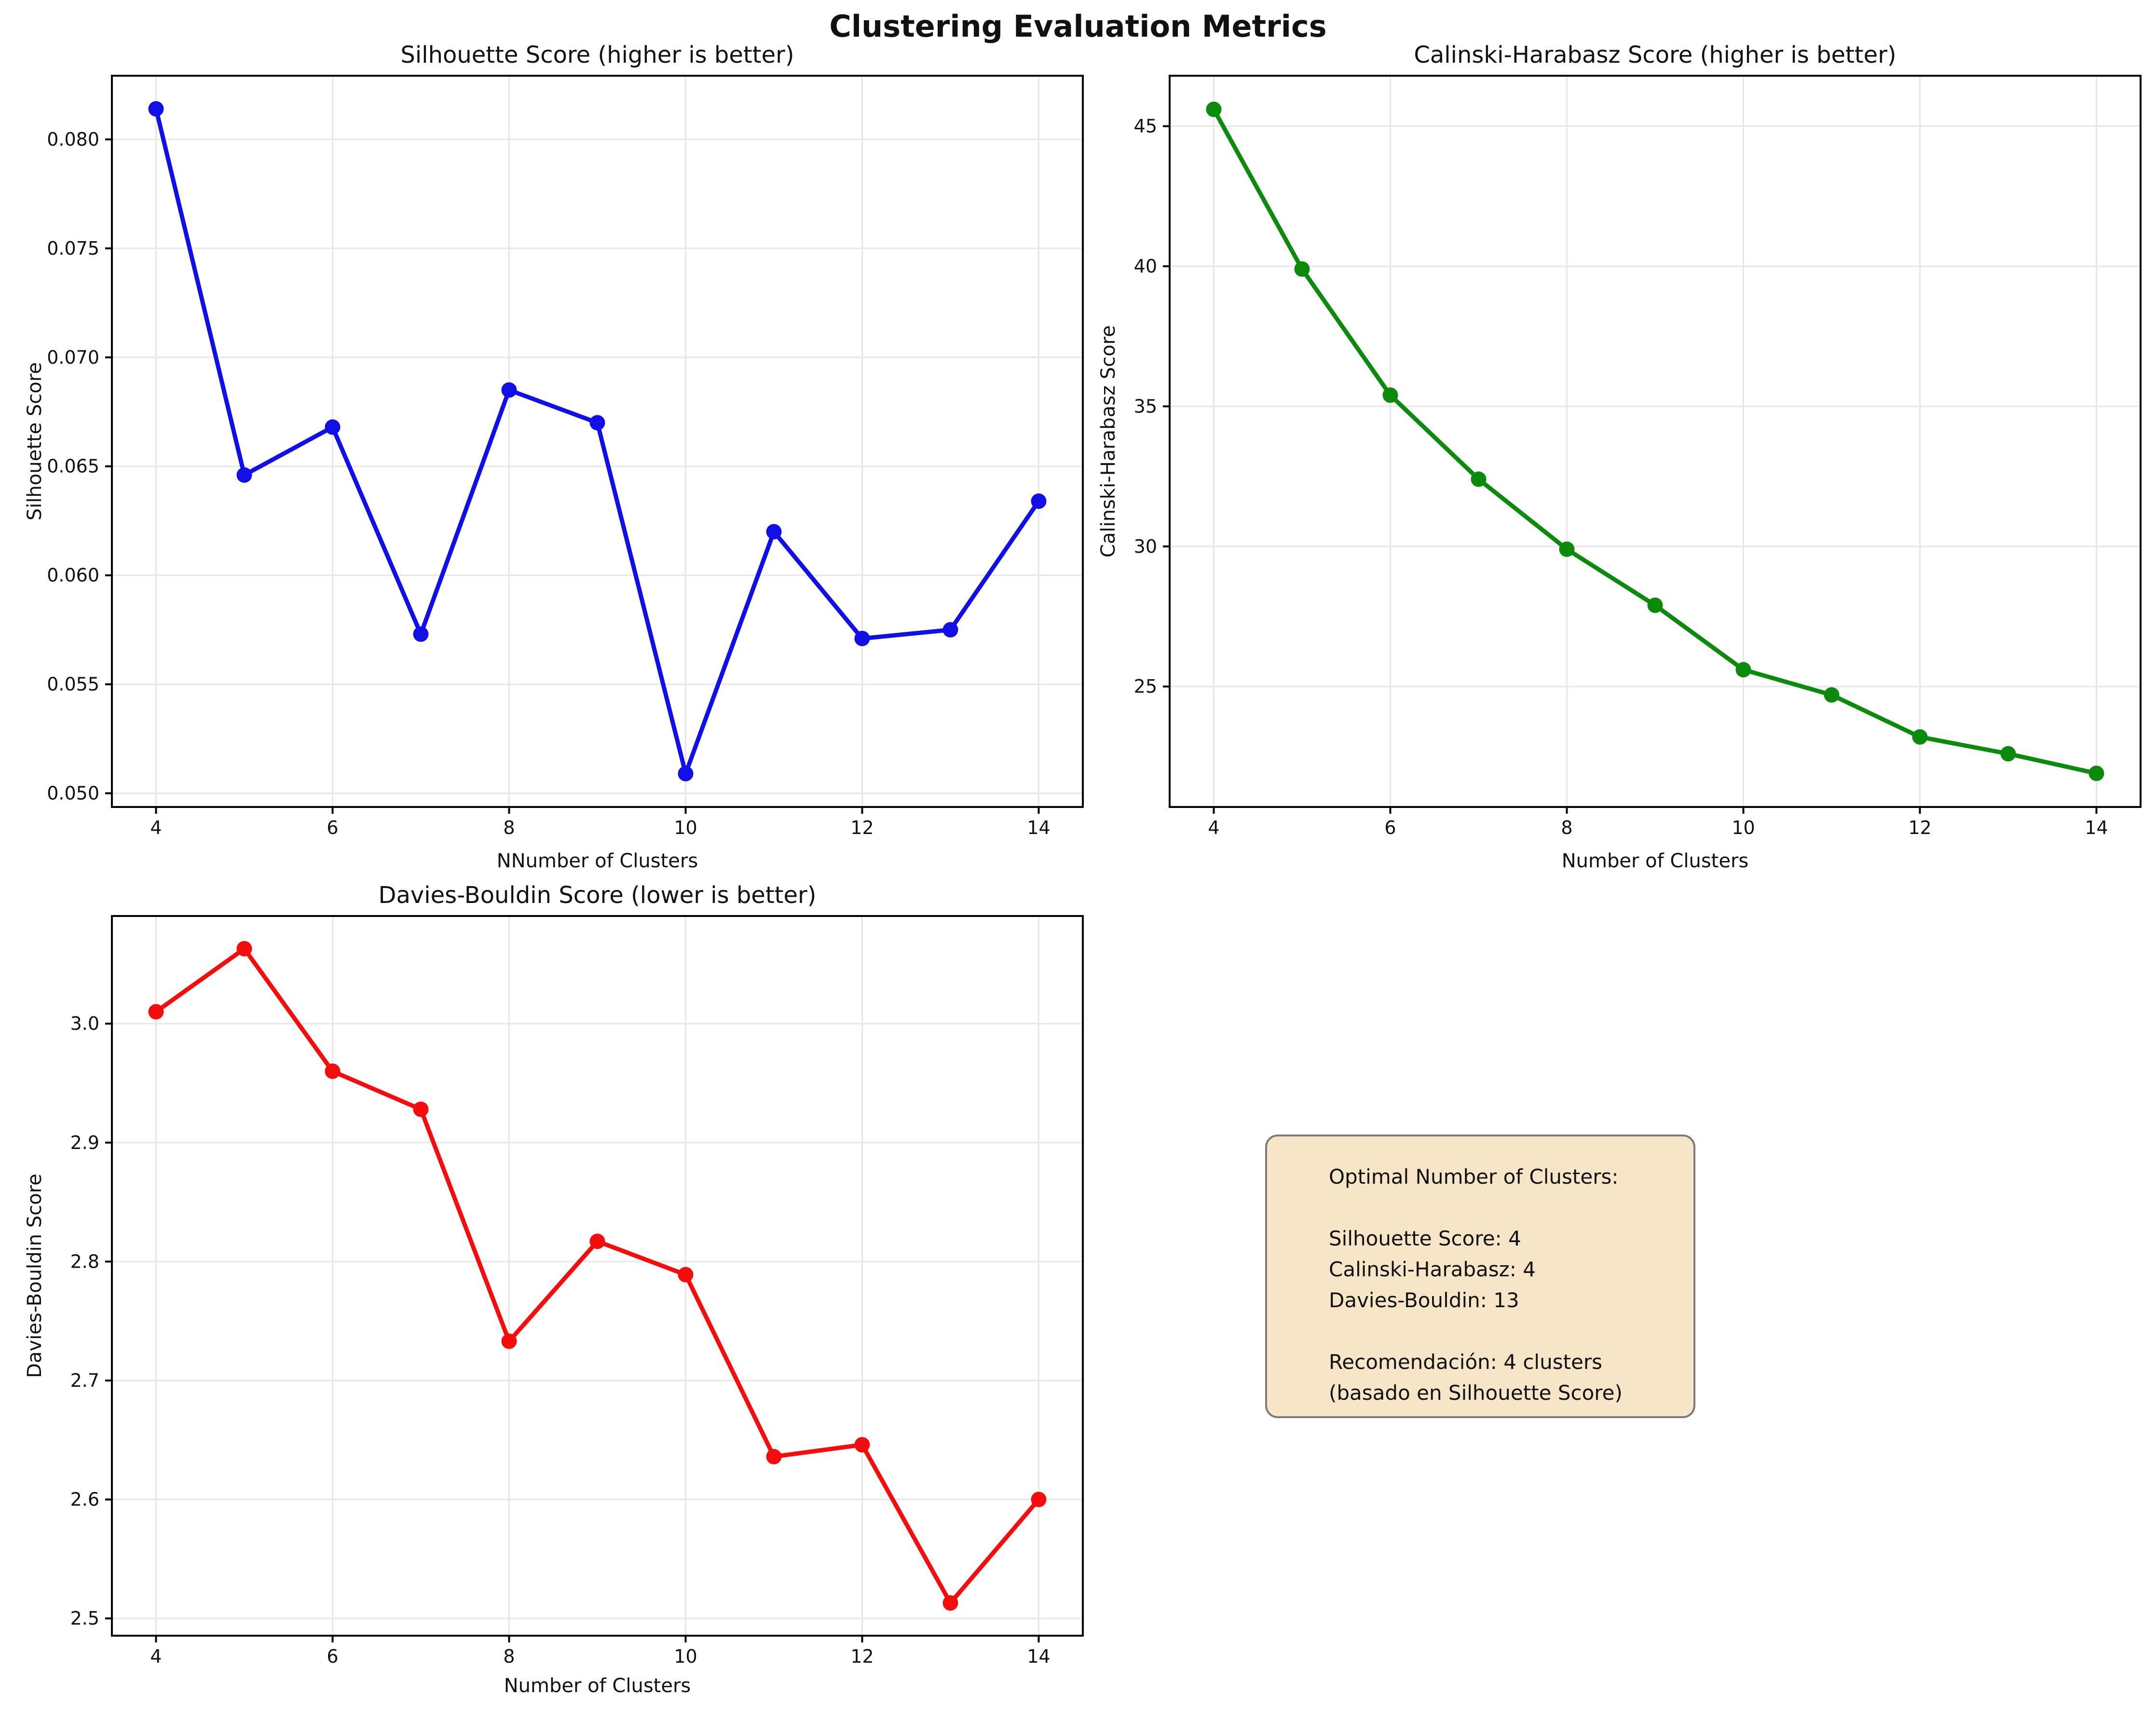 The image size is (2156, 1709). I want to click on annotation-line: (basado en Silhouette Score), so click(1476, 1393).